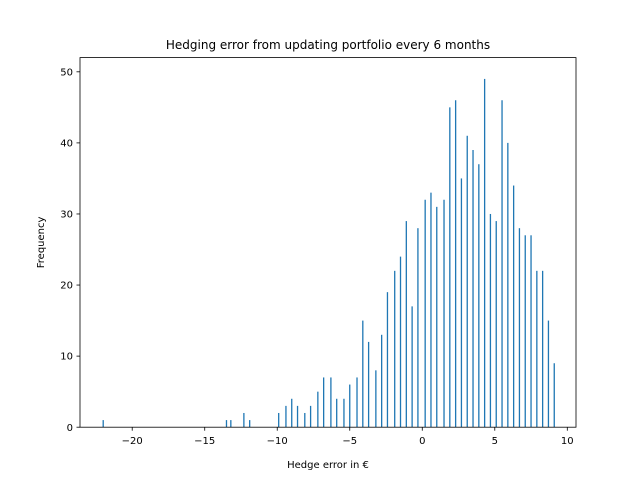 The height and width of the screenshot is (480, 640). Describe the element at coordinates (328, 465) in the screenshot. I see `x-axis-label: Hedge error in €` at that location.